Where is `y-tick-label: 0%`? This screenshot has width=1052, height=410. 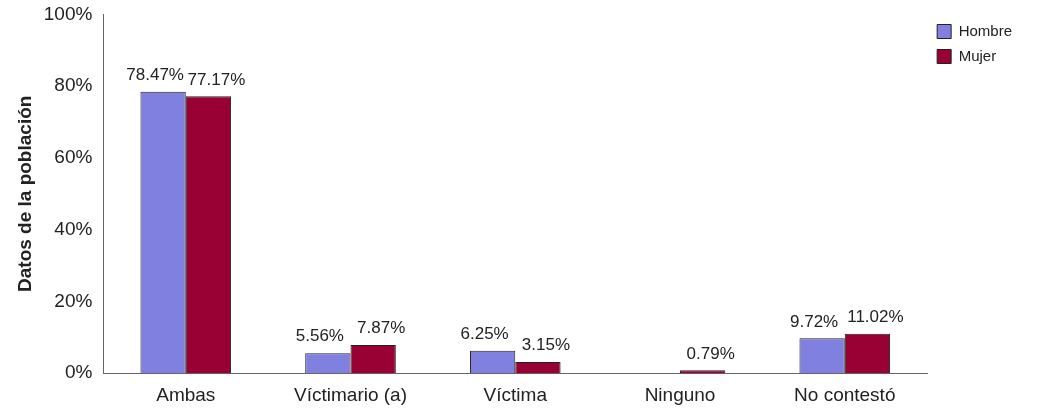
y-tick-label: 0% is located at coordinates (78, 372).